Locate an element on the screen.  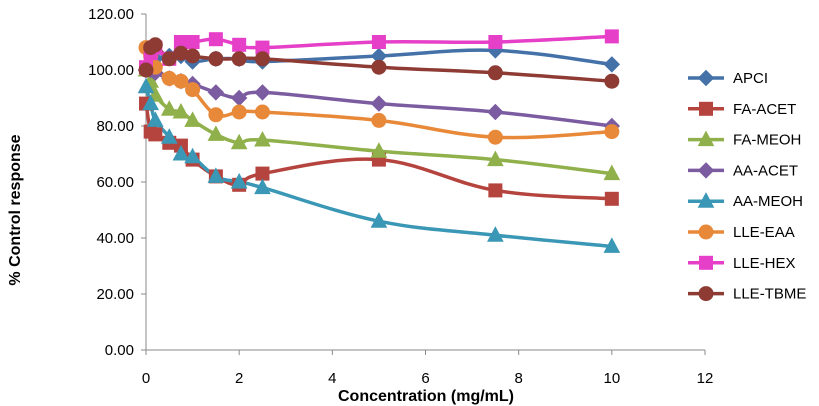
x-tick-label: 10 is located at coordinates (611, 378).